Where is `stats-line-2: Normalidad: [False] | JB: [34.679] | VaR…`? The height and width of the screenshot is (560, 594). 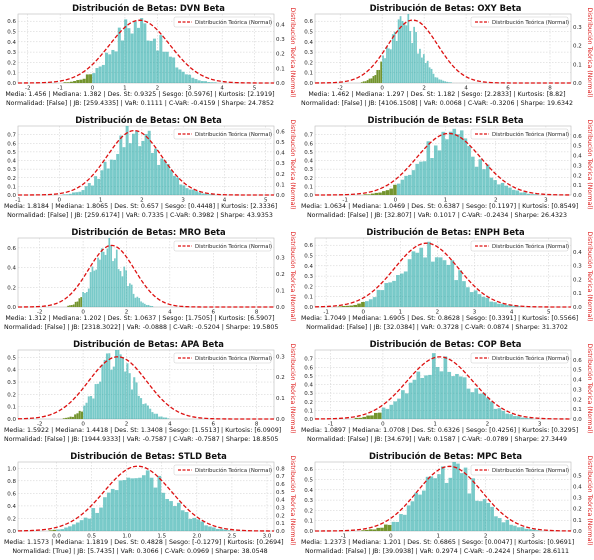
stats-line-2: Normalidad: [False] | JB: [34.679] | VaR… is located at coordinates (437, 439).